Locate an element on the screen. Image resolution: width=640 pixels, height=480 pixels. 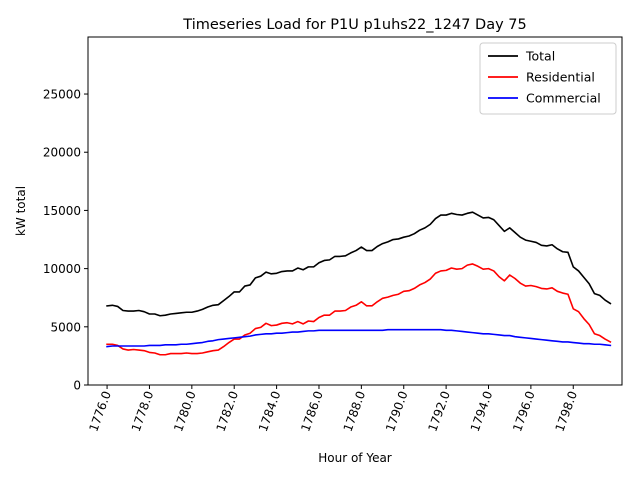
legend-label-total: Total is located at coordinates (540, 56).